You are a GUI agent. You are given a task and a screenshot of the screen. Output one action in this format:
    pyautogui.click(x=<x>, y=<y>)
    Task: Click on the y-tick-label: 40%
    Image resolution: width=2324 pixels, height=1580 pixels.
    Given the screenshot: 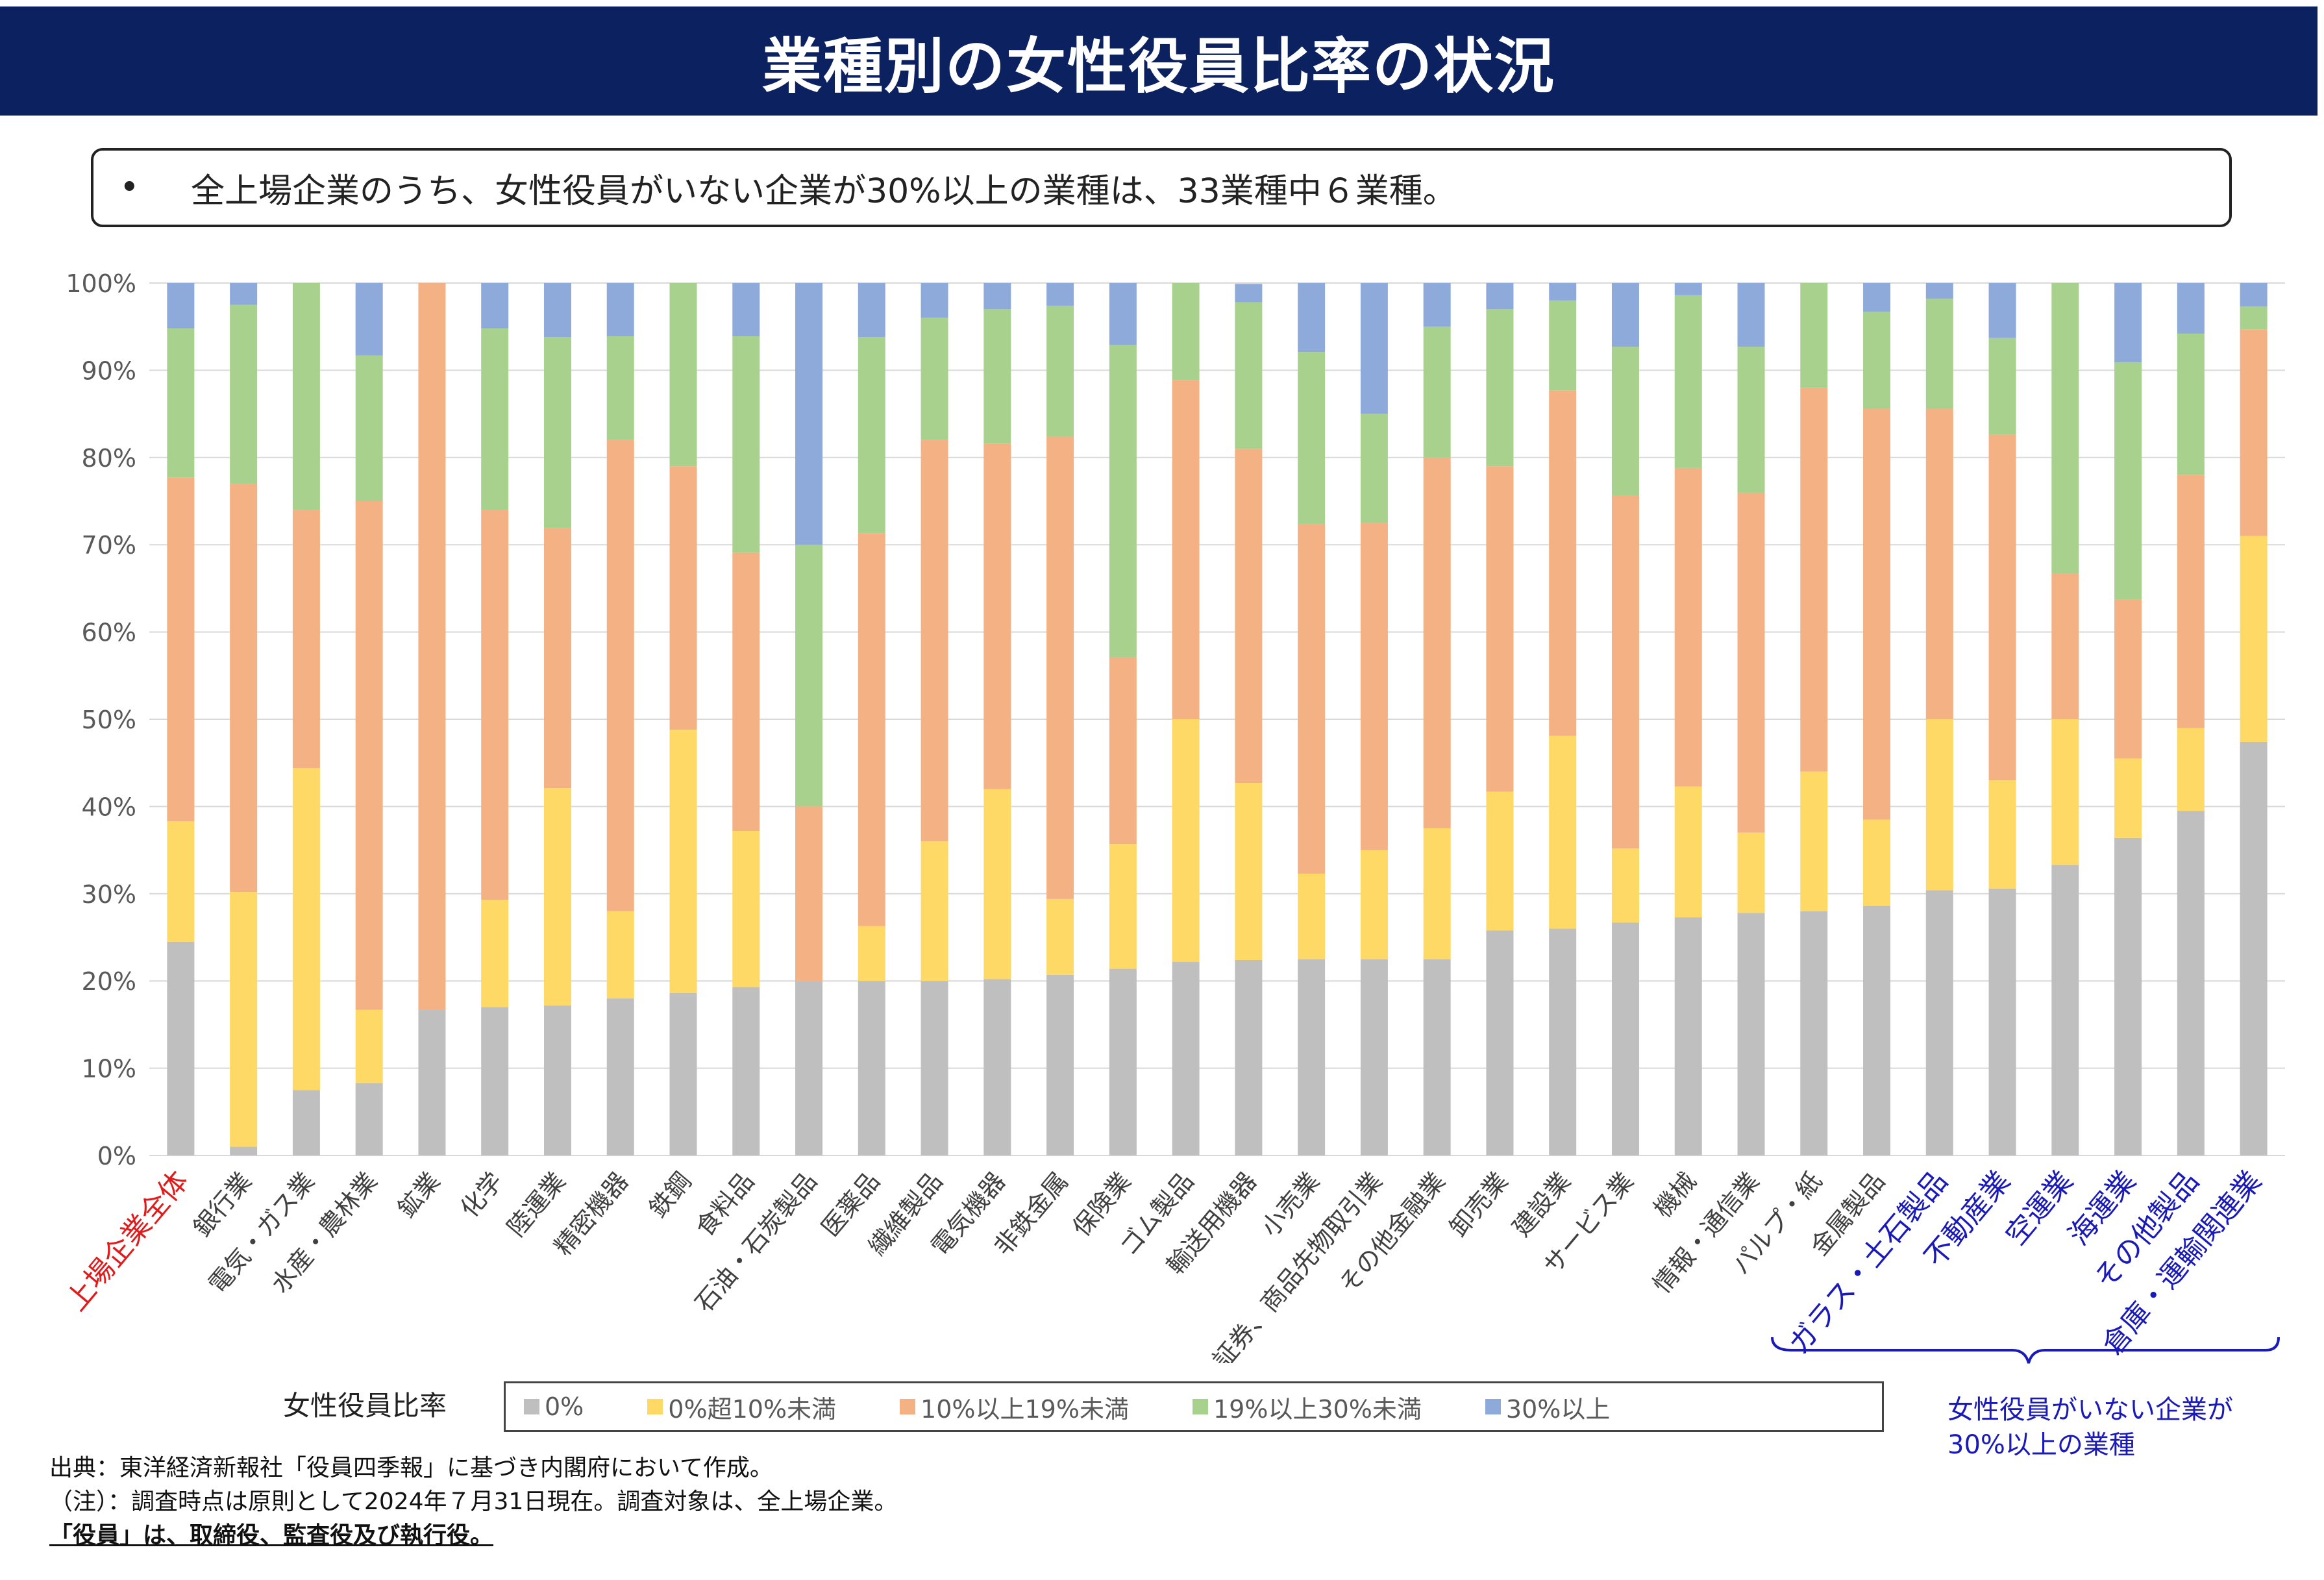 What is the action you would take?
    pyautogui.click(x=109, y=807)
    